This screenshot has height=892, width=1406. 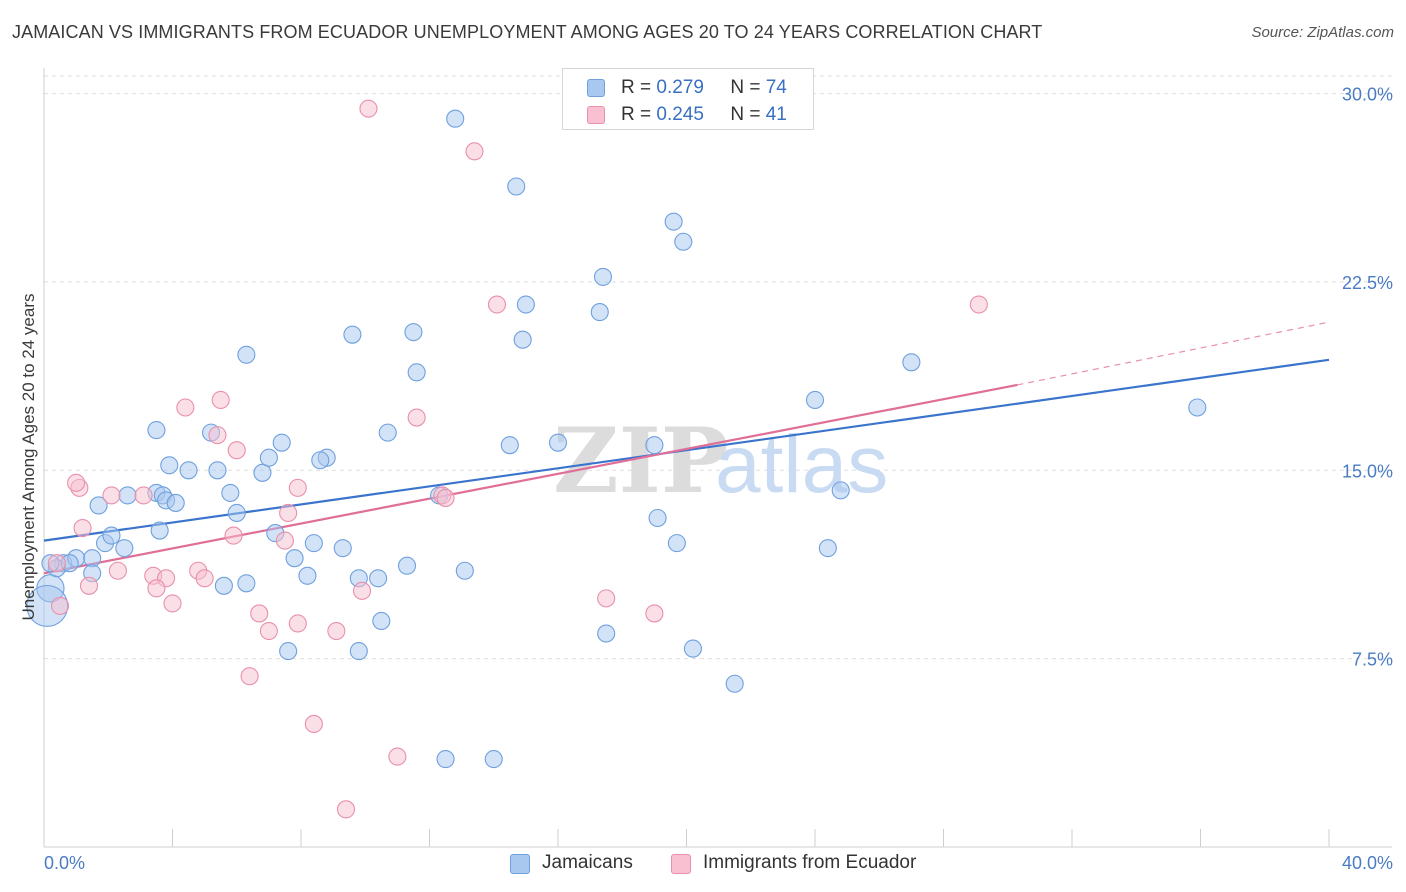 I want to click on y-axis-label: Unemployment Among Ages 20 to 24 years, so click(x=28, y=457).